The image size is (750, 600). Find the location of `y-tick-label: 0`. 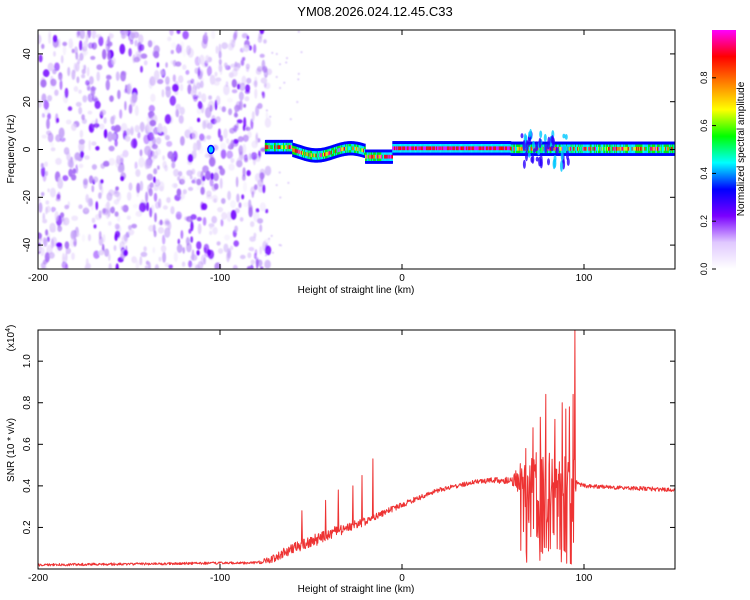

y-tick-label: 0 is located at coordinates (27, 149).